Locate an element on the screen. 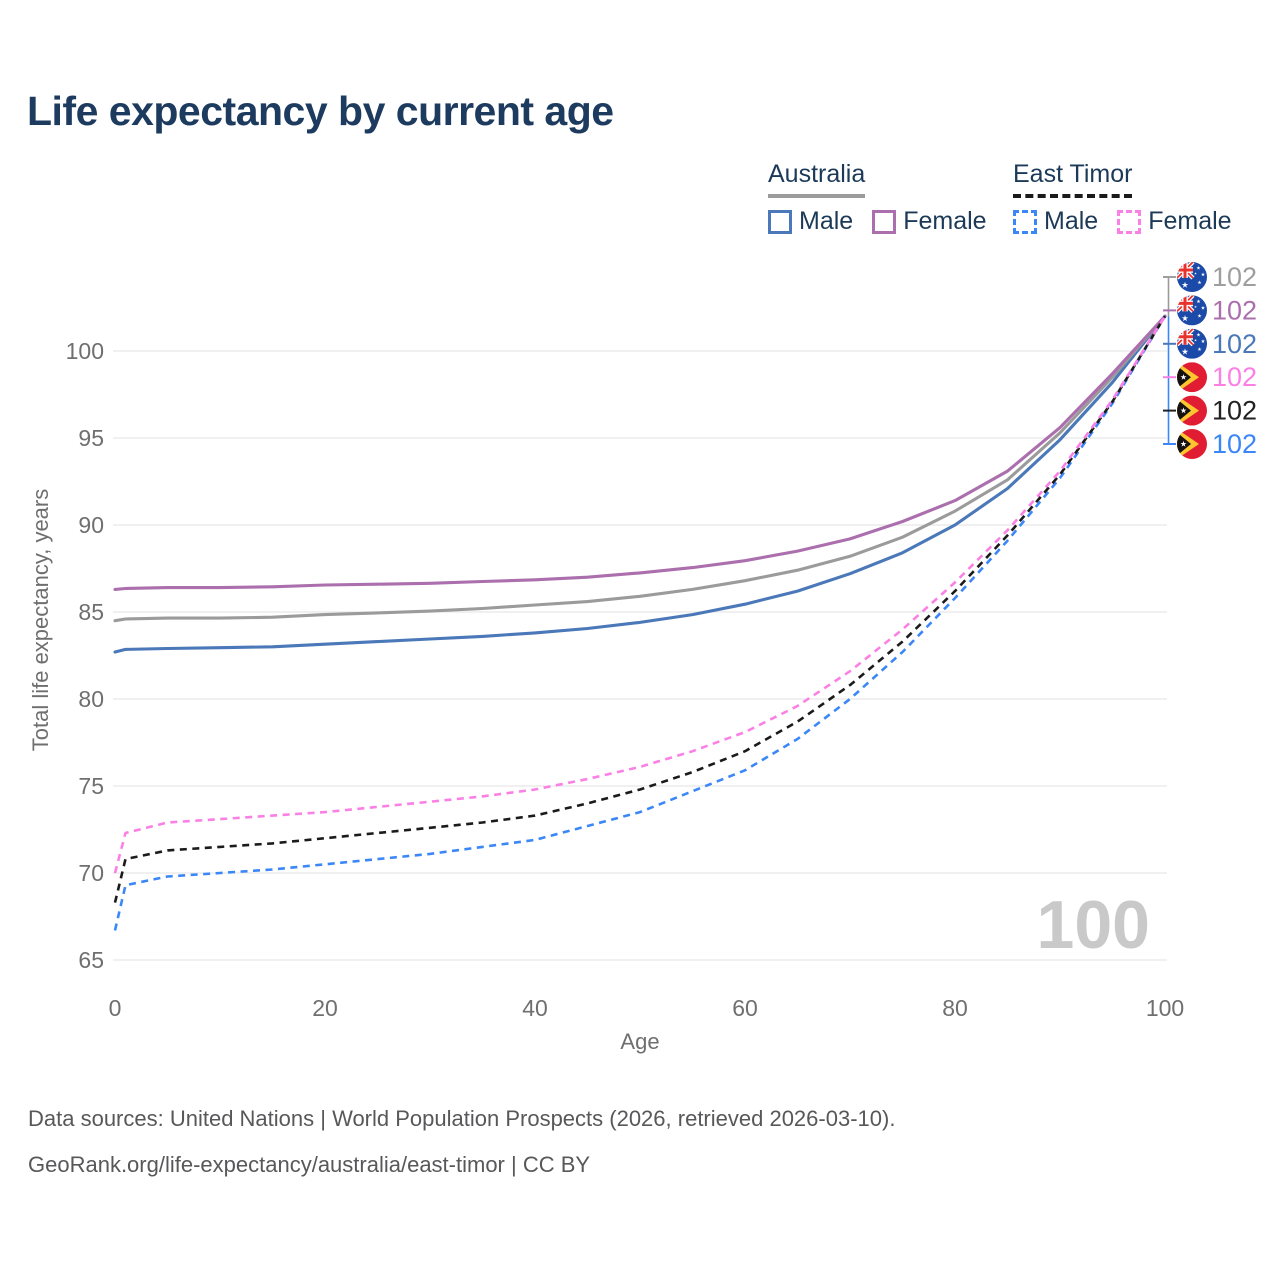  legend-swatch-east-timor-male is located at coordinates (1025, 221).